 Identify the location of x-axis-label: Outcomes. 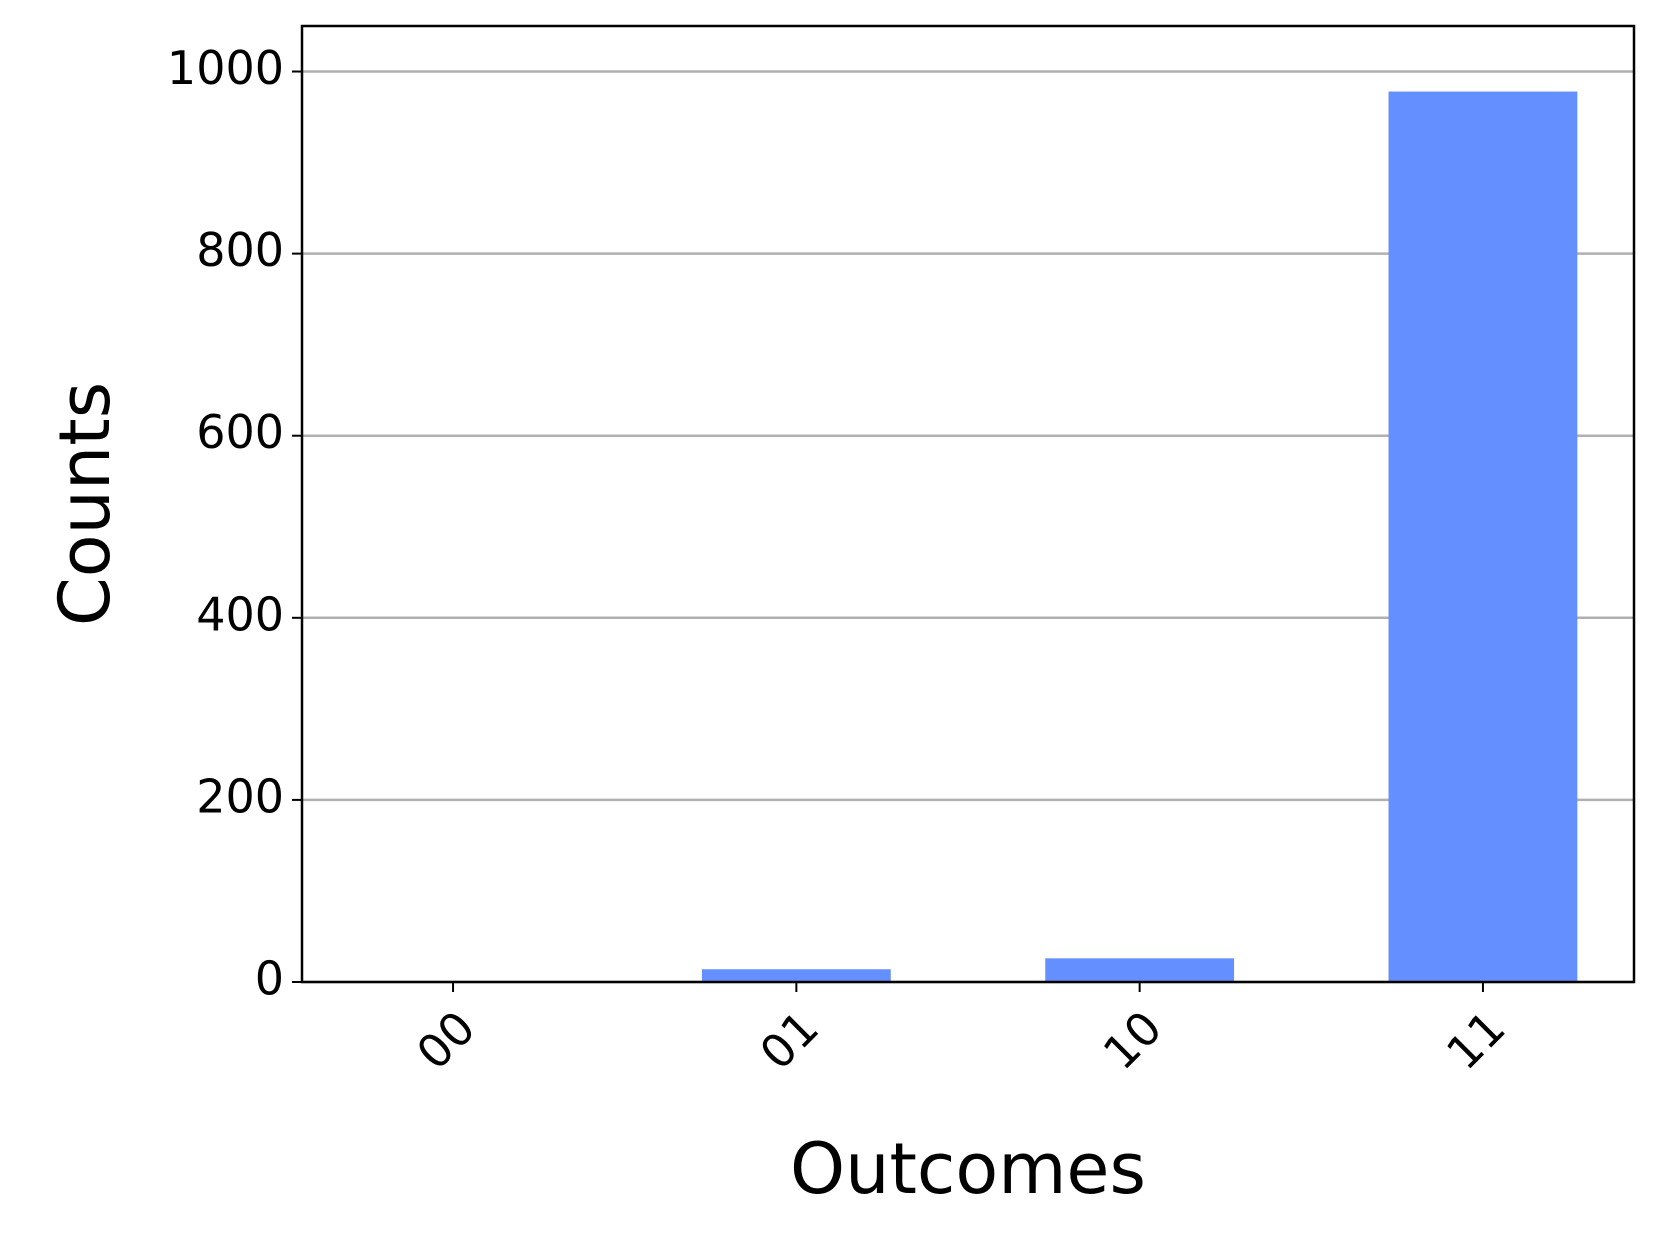
(968, 1169).